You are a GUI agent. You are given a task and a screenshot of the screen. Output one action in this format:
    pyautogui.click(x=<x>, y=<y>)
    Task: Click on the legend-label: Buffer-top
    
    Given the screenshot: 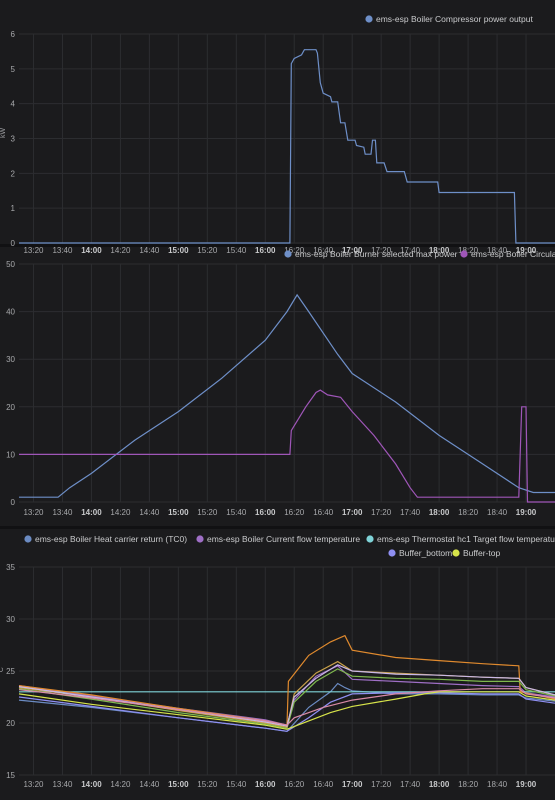 What is the action you would take?
    pyautogui.click(x=481, y=553)
    